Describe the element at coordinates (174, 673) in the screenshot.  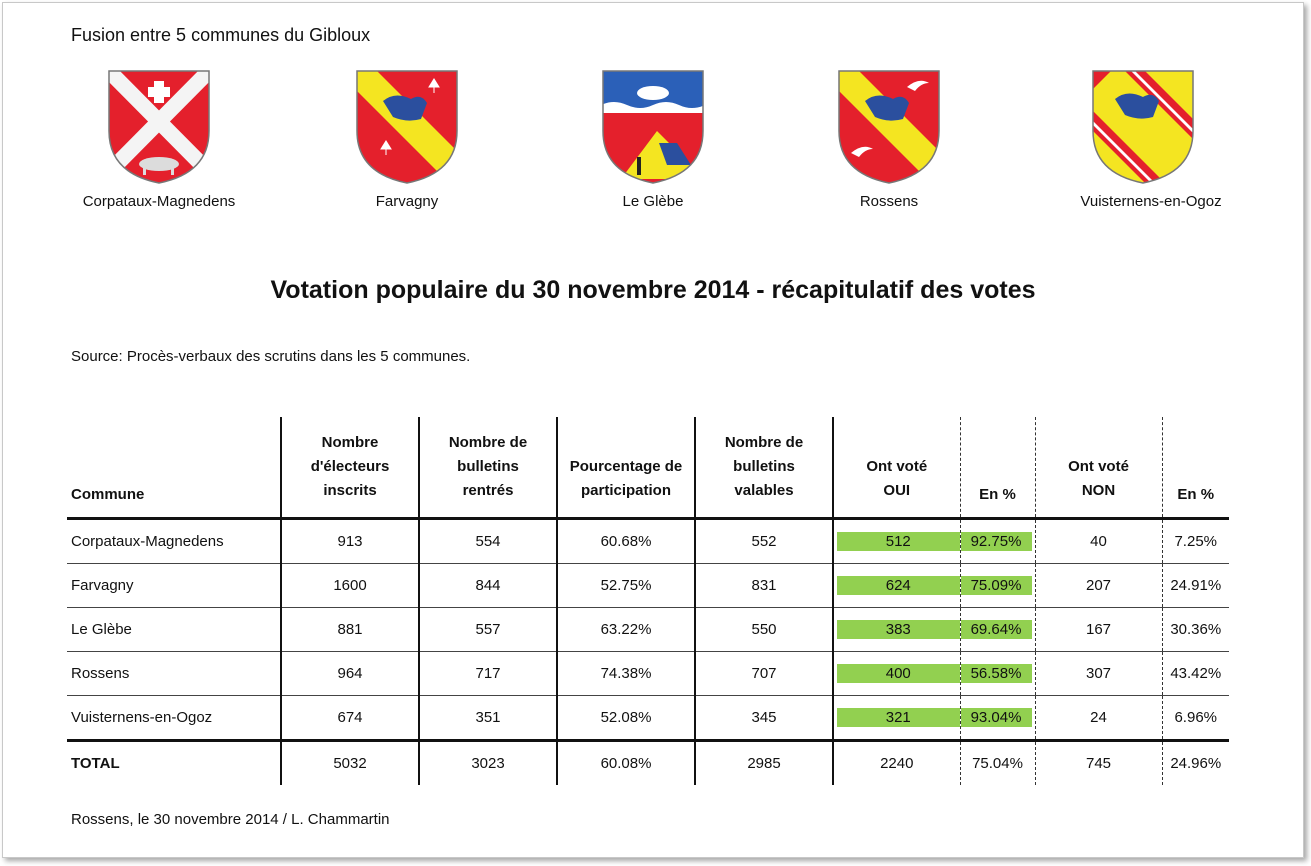
I see `cell-commune: Rossens` at that location.